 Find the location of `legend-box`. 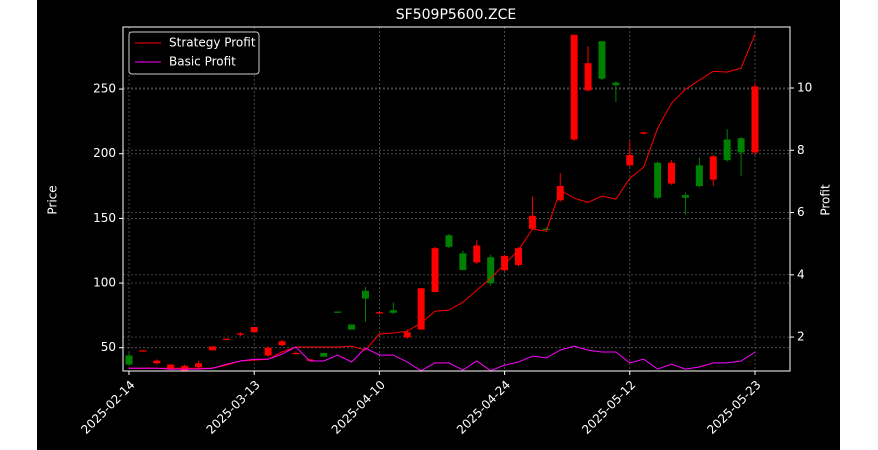

legend-box is located at coordinates (194, 53).